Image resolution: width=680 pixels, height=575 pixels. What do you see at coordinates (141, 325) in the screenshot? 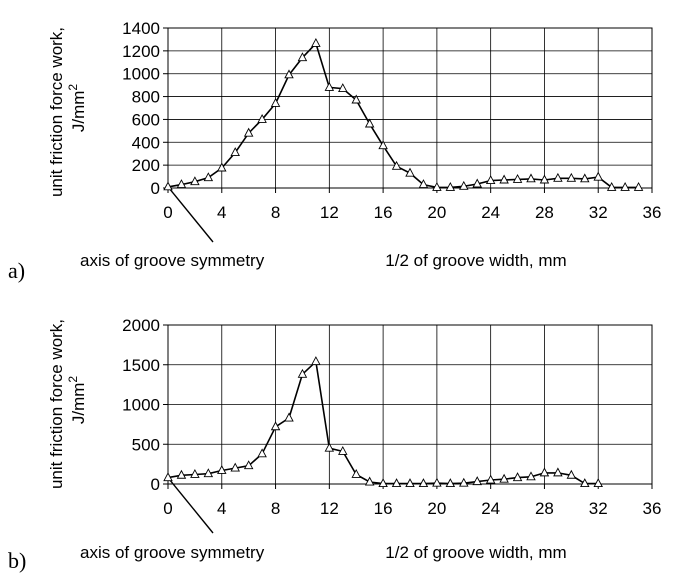
I see `y-tick-label: 2000` at bounding box center [141, 325].